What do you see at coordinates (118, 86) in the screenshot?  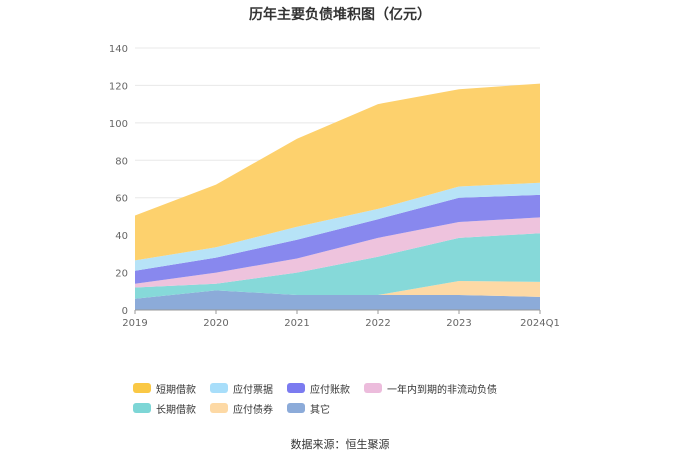 I see `y-tick-label: 120` at bounding box center [118, 86].